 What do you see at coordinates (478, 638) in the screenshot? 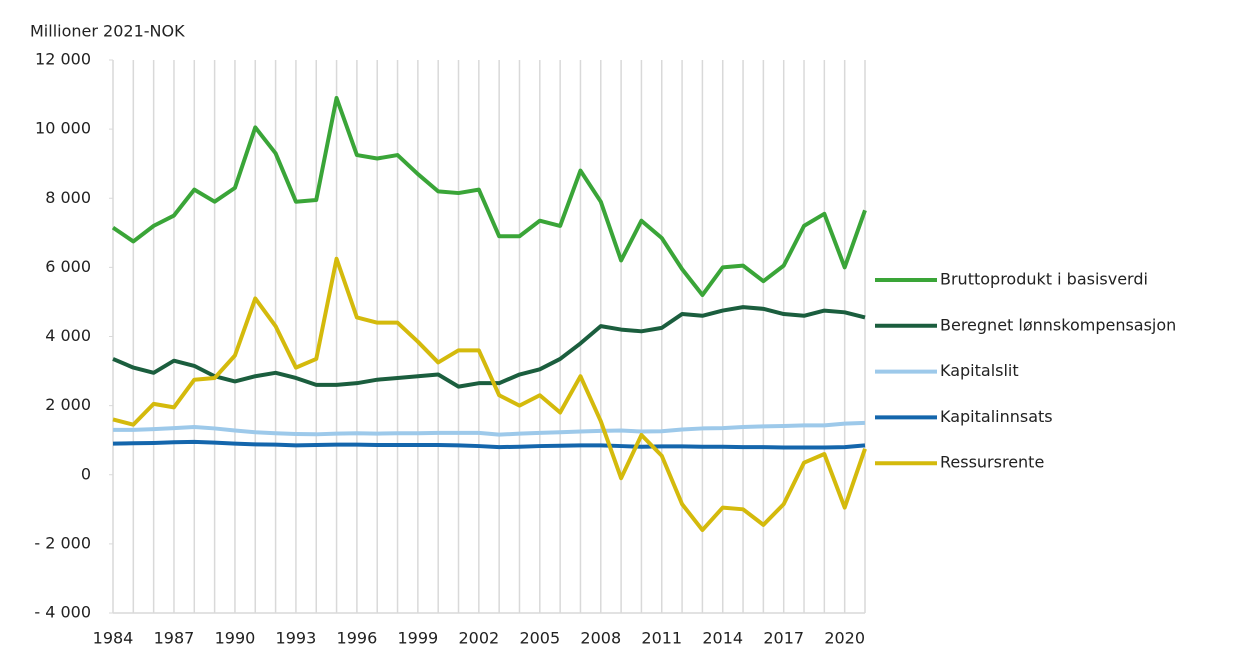
I see `x-tick-label: 2002` at bounding box center [478, 638].